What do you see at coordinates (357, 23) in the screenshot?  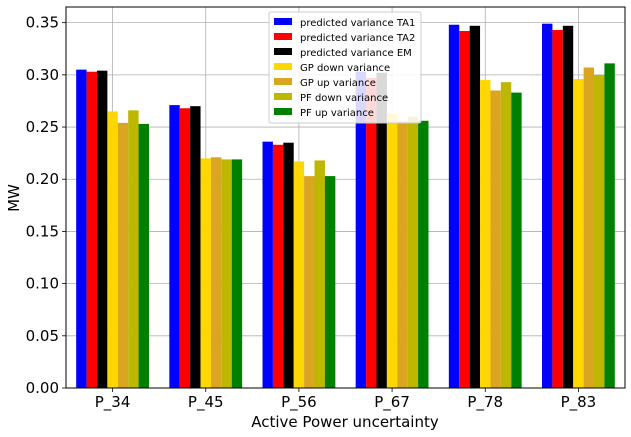 I see `legend-entry: predicted variance TA1` at bounding box center [357, 23].